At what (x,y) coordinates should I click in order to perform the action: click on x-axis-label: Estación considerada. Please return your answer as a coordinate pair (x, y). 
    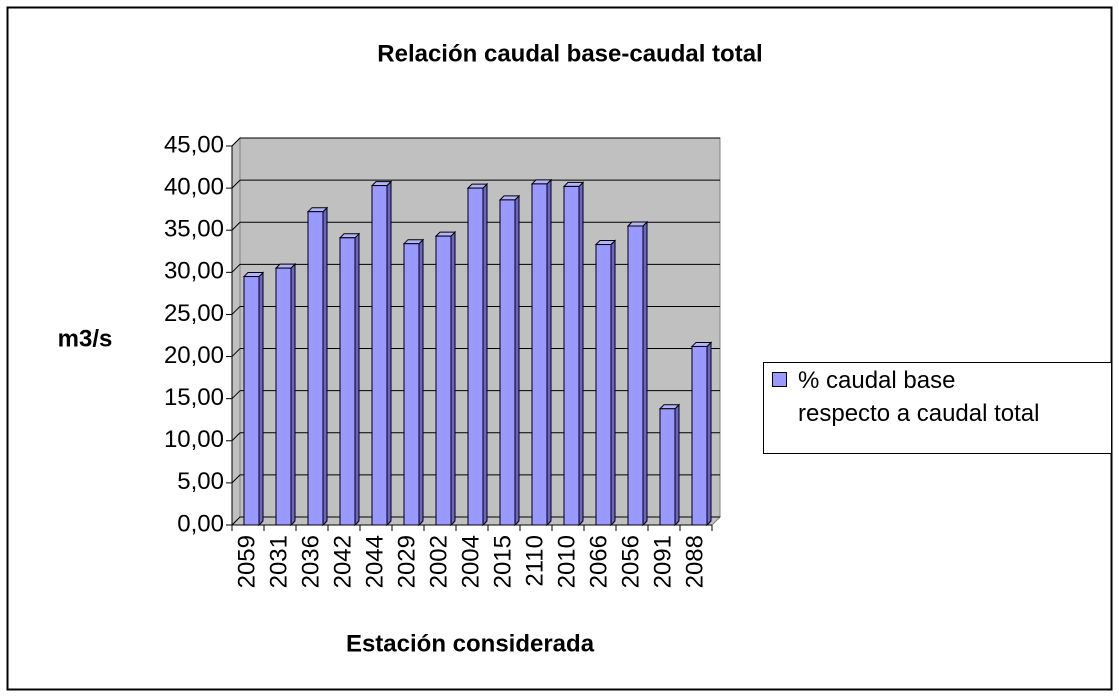
    Looking at the image, I should click on (470, 643).